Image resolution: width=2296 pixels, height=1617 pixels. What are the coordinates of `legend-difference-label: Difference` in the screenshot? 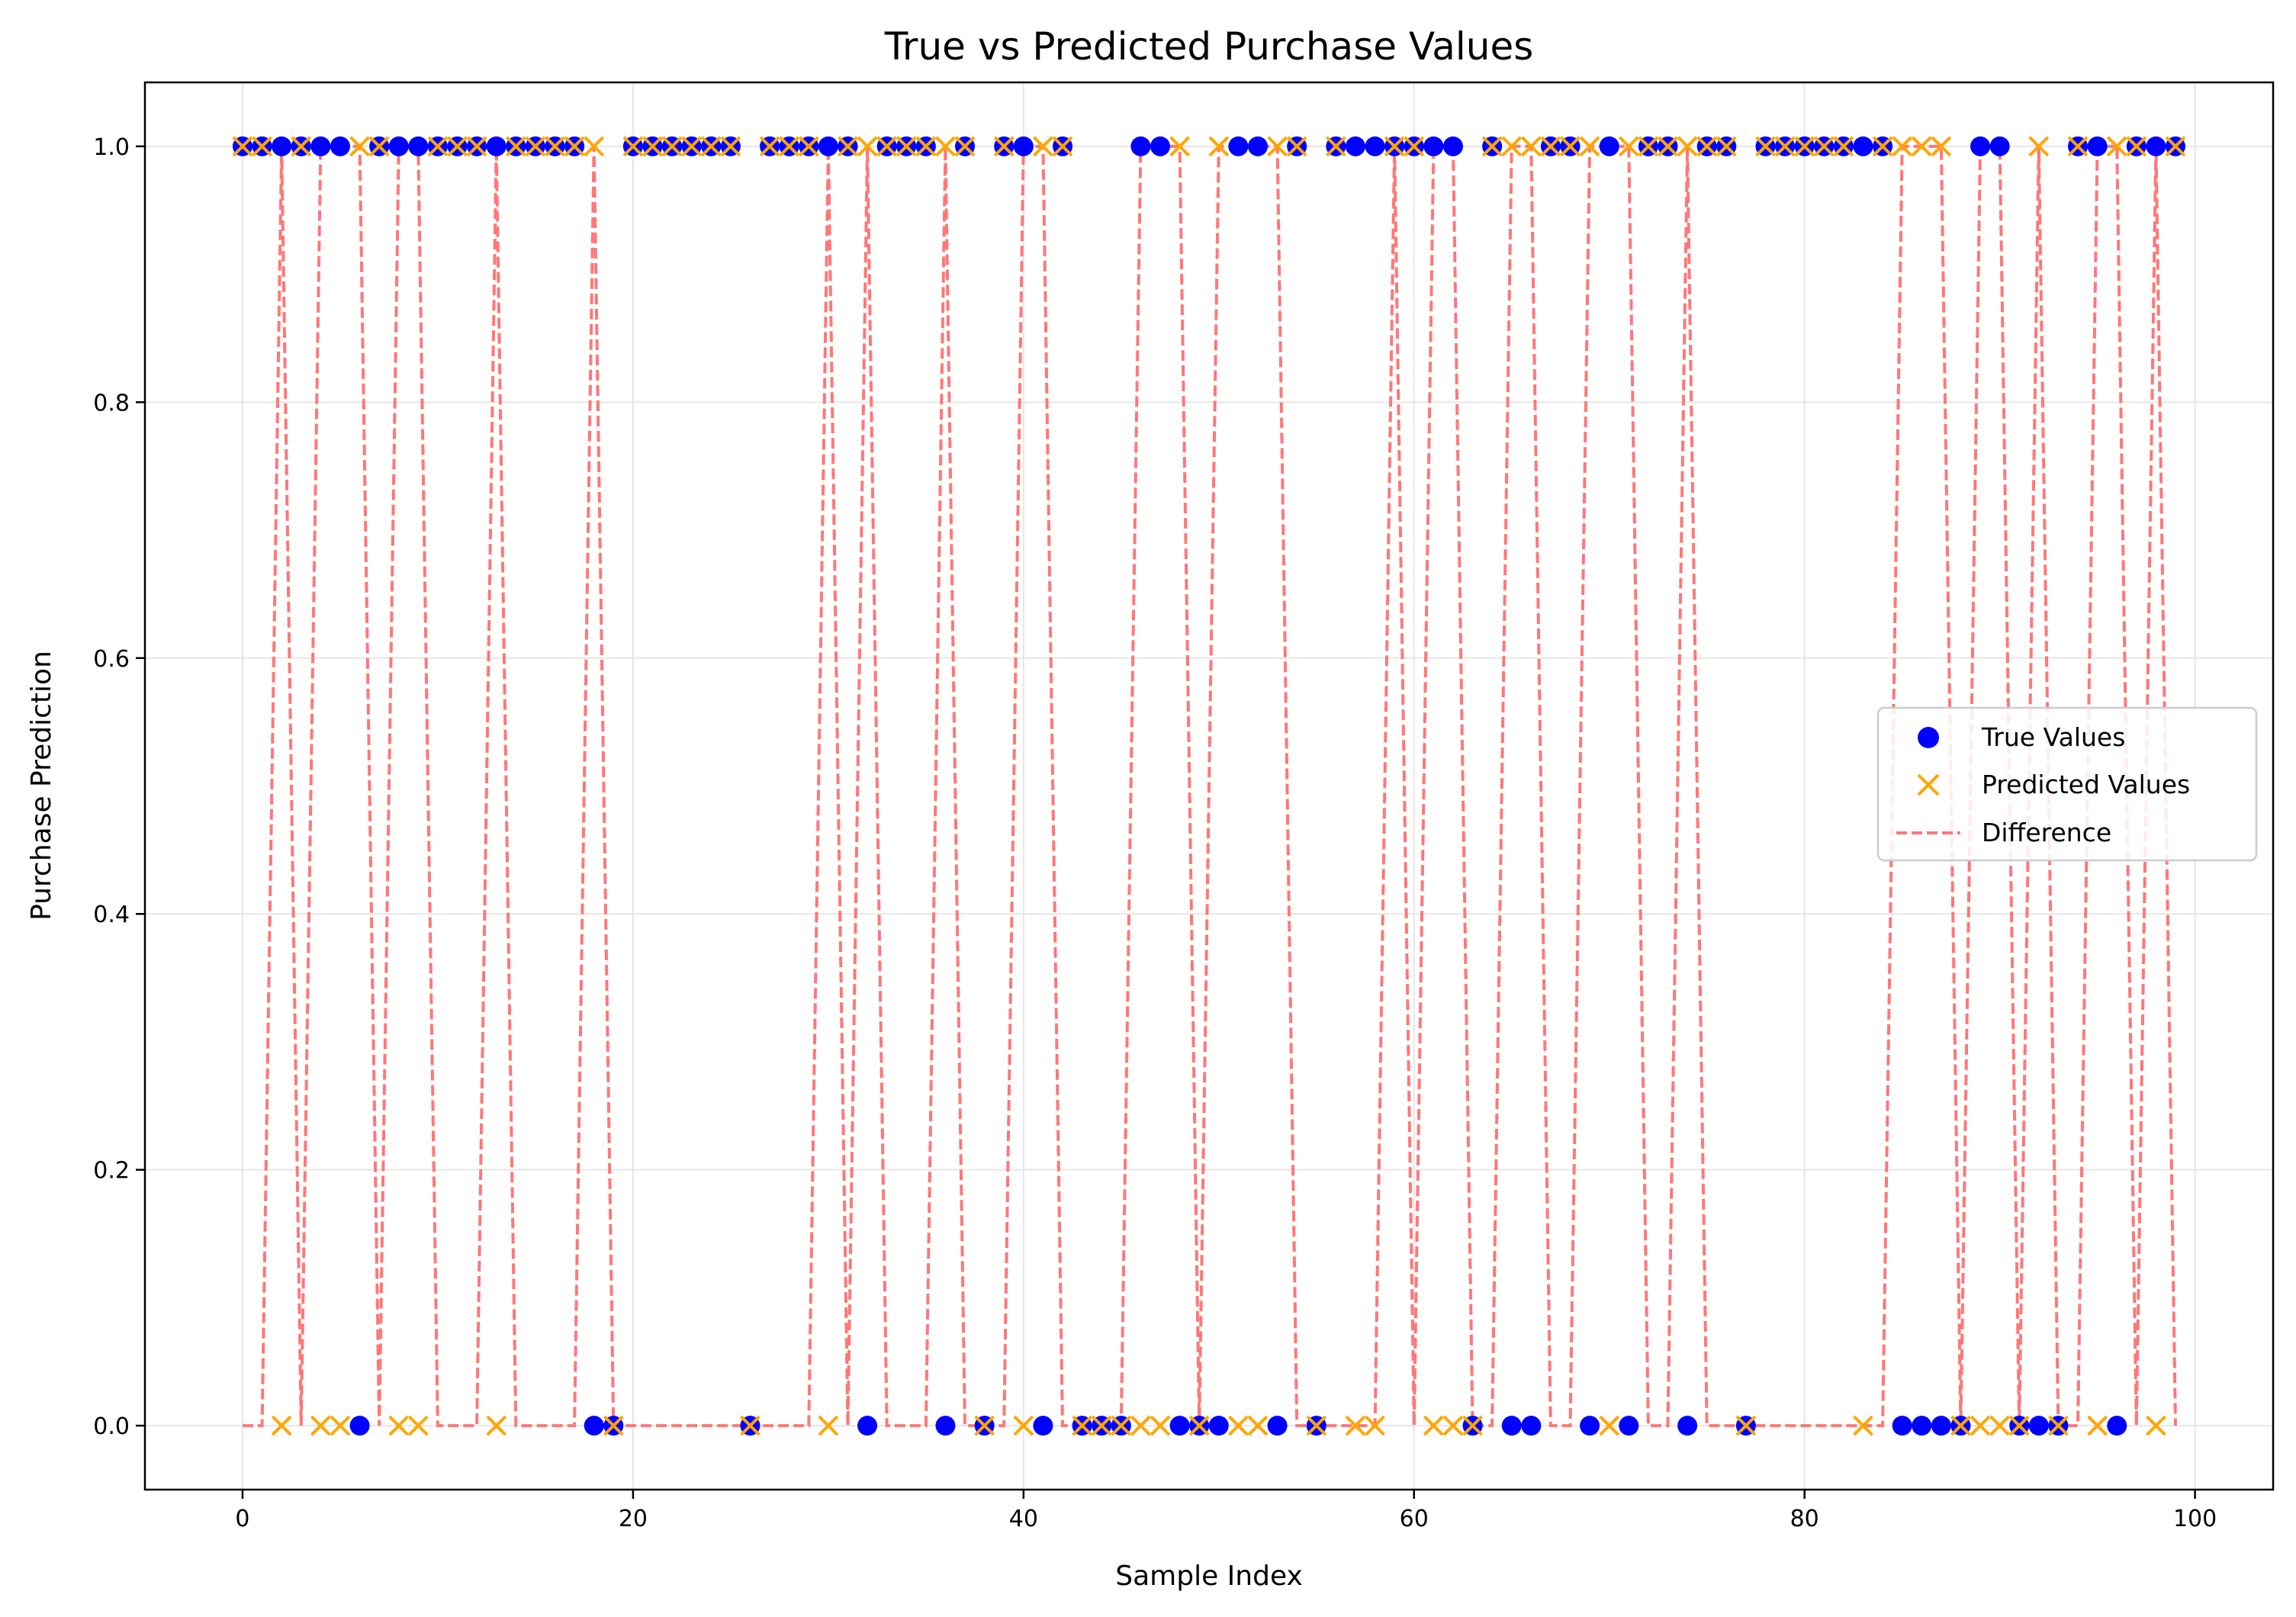 It's located at (2046, 832).